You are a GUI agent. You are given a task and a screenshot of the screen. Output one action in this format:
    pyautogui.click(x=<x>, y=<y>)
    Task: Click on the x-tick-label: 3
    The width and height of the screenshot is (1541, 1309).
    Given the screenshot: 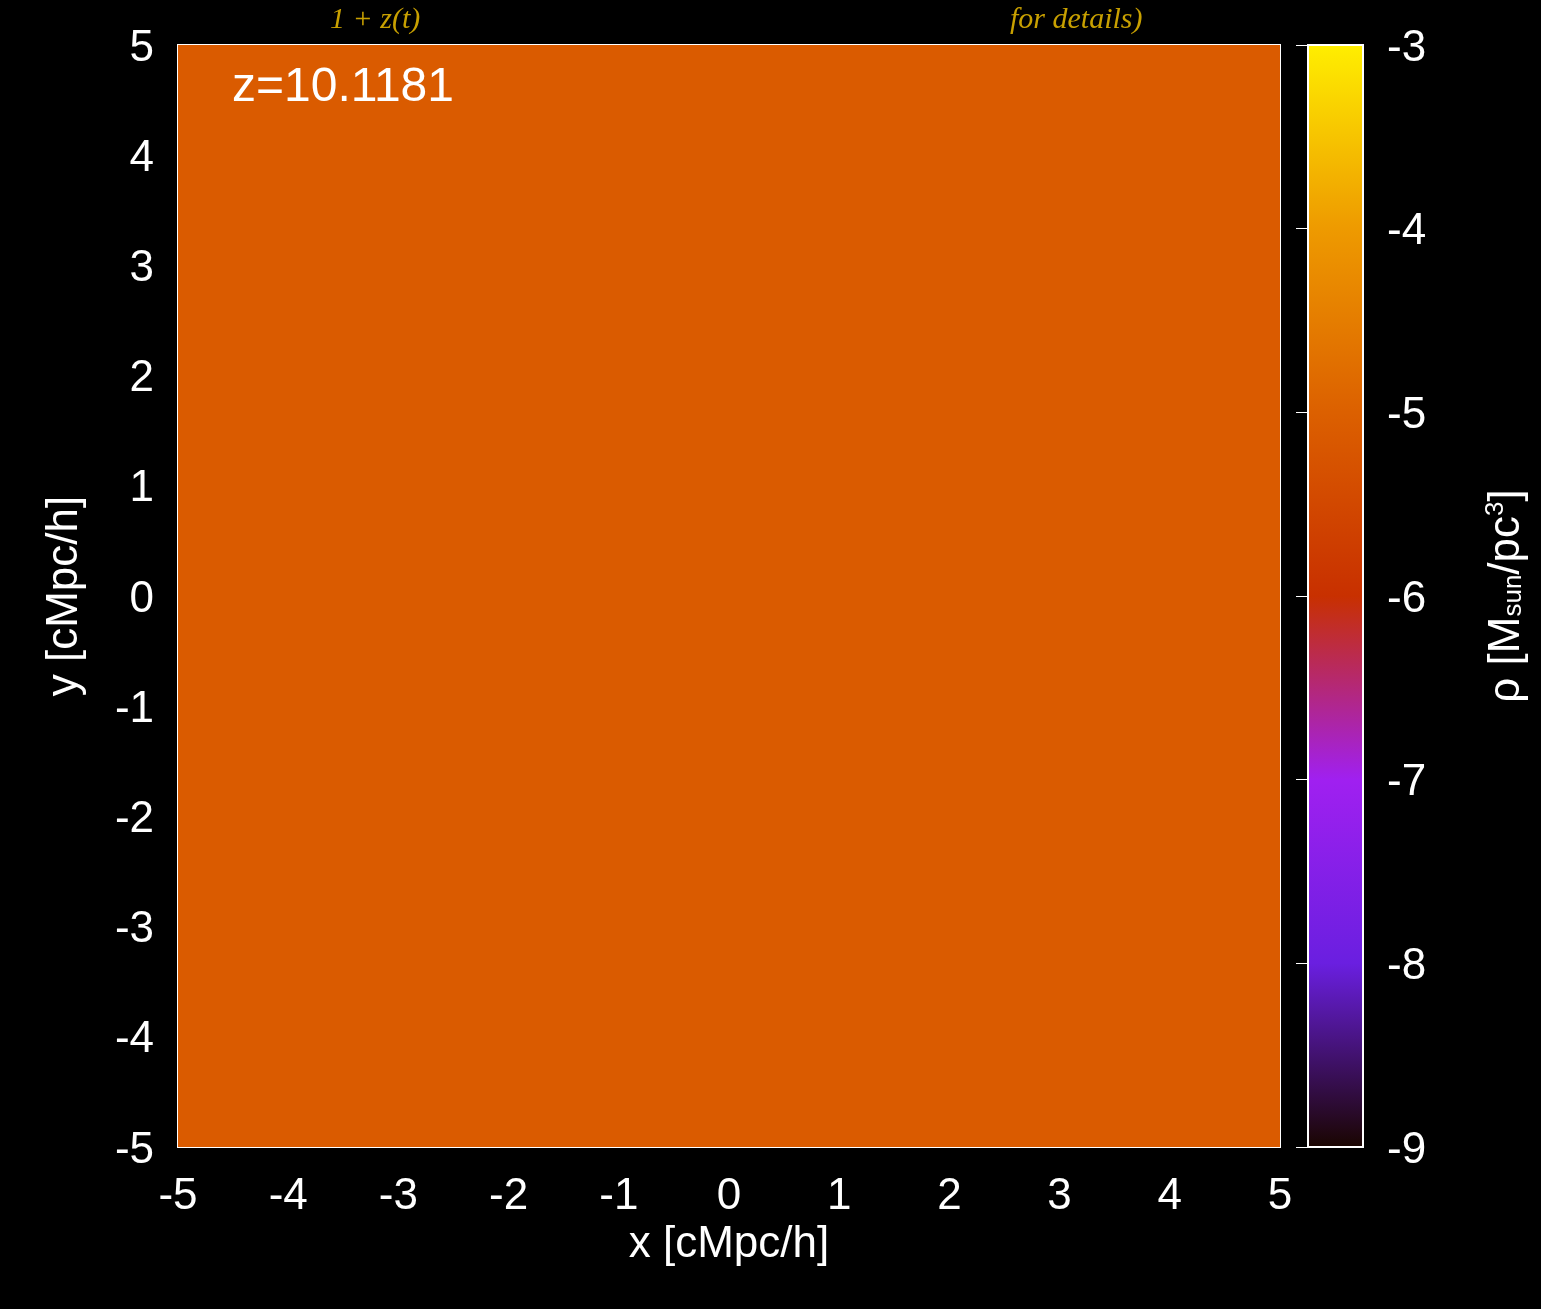 What is the action you would take?
    pyautogui.click(x=1059, y=1193)
    